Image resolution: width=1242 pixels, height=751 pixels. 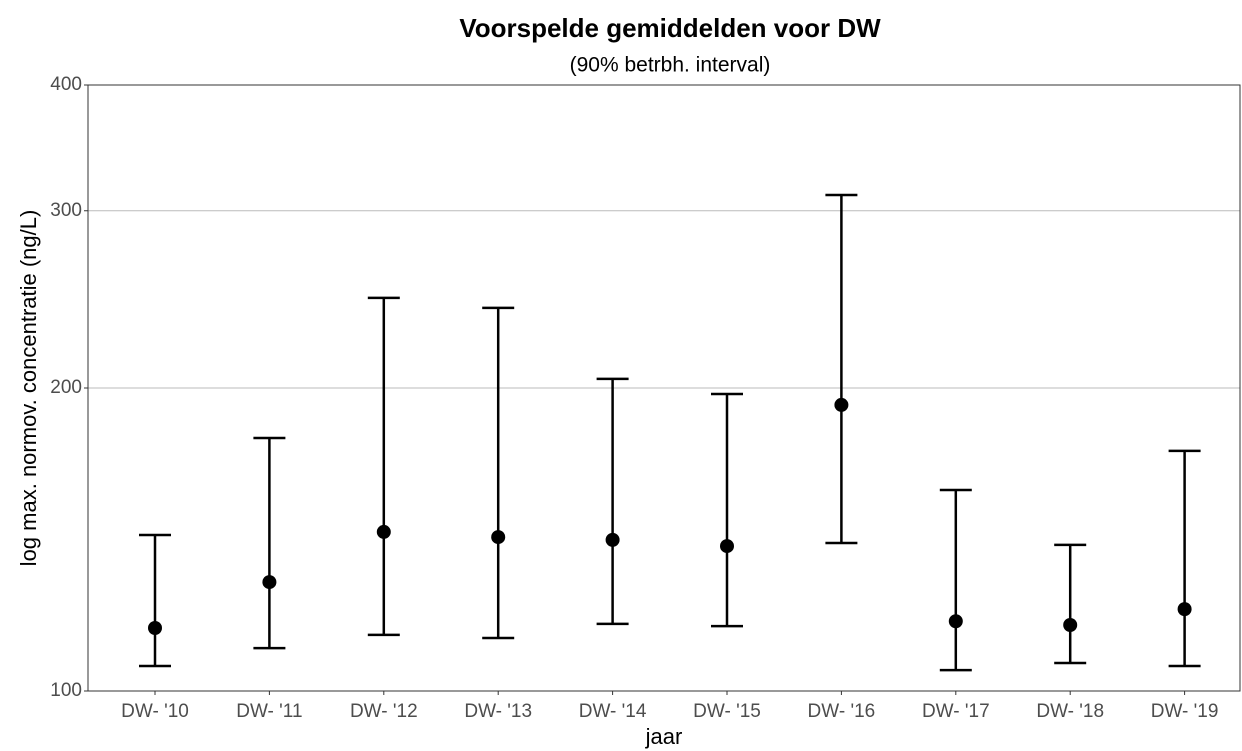 I want to click on x-axis-label: jaar, so click(x=664, y=736).